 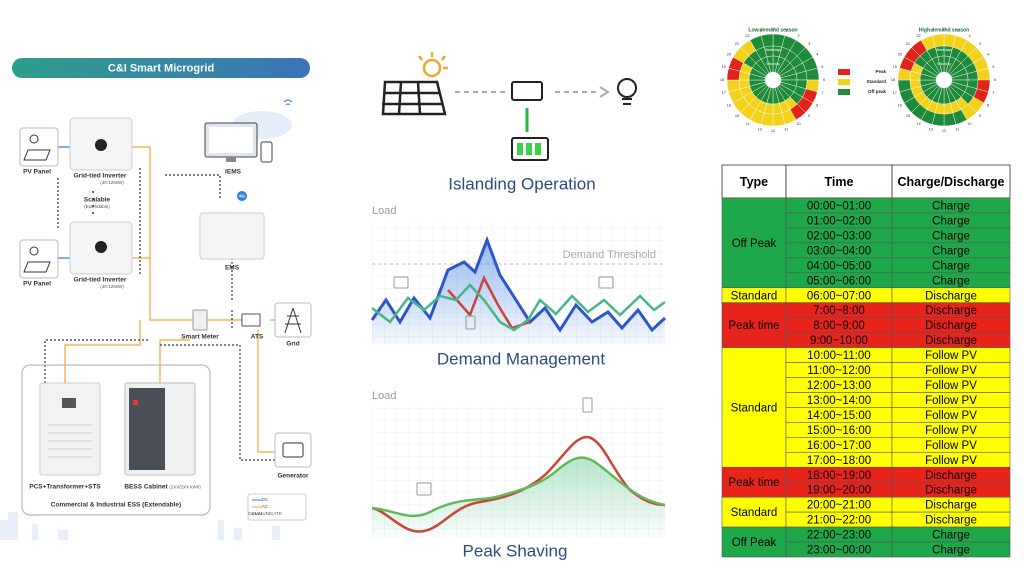 I want to click on cell, so click(x=951, y=549).